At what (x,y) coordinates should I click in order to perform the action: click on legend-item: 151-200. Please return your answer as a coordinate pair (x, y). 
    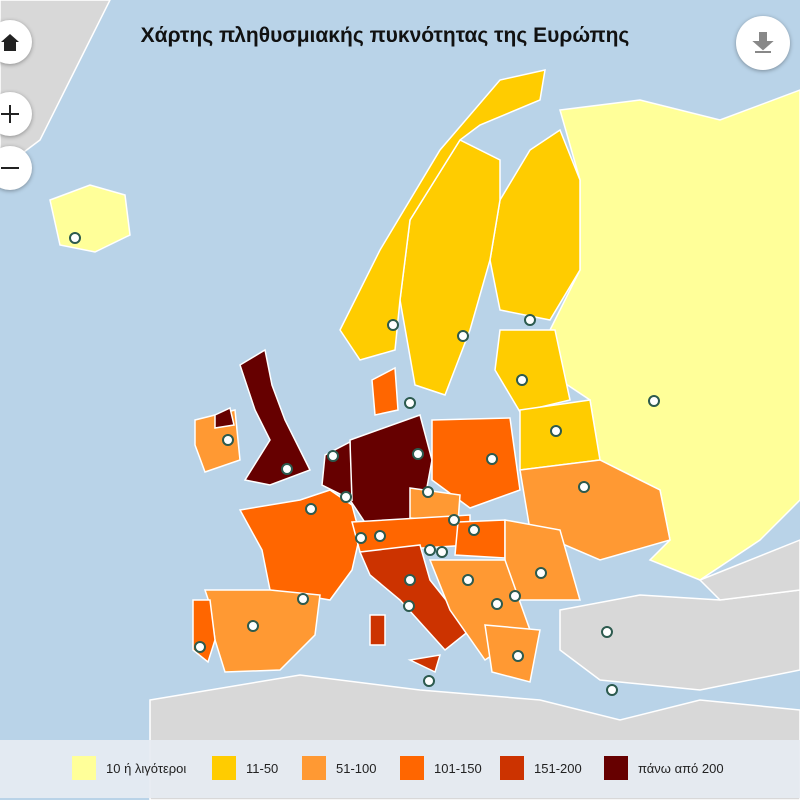
    Looking at the image, I should click on (541, 768).